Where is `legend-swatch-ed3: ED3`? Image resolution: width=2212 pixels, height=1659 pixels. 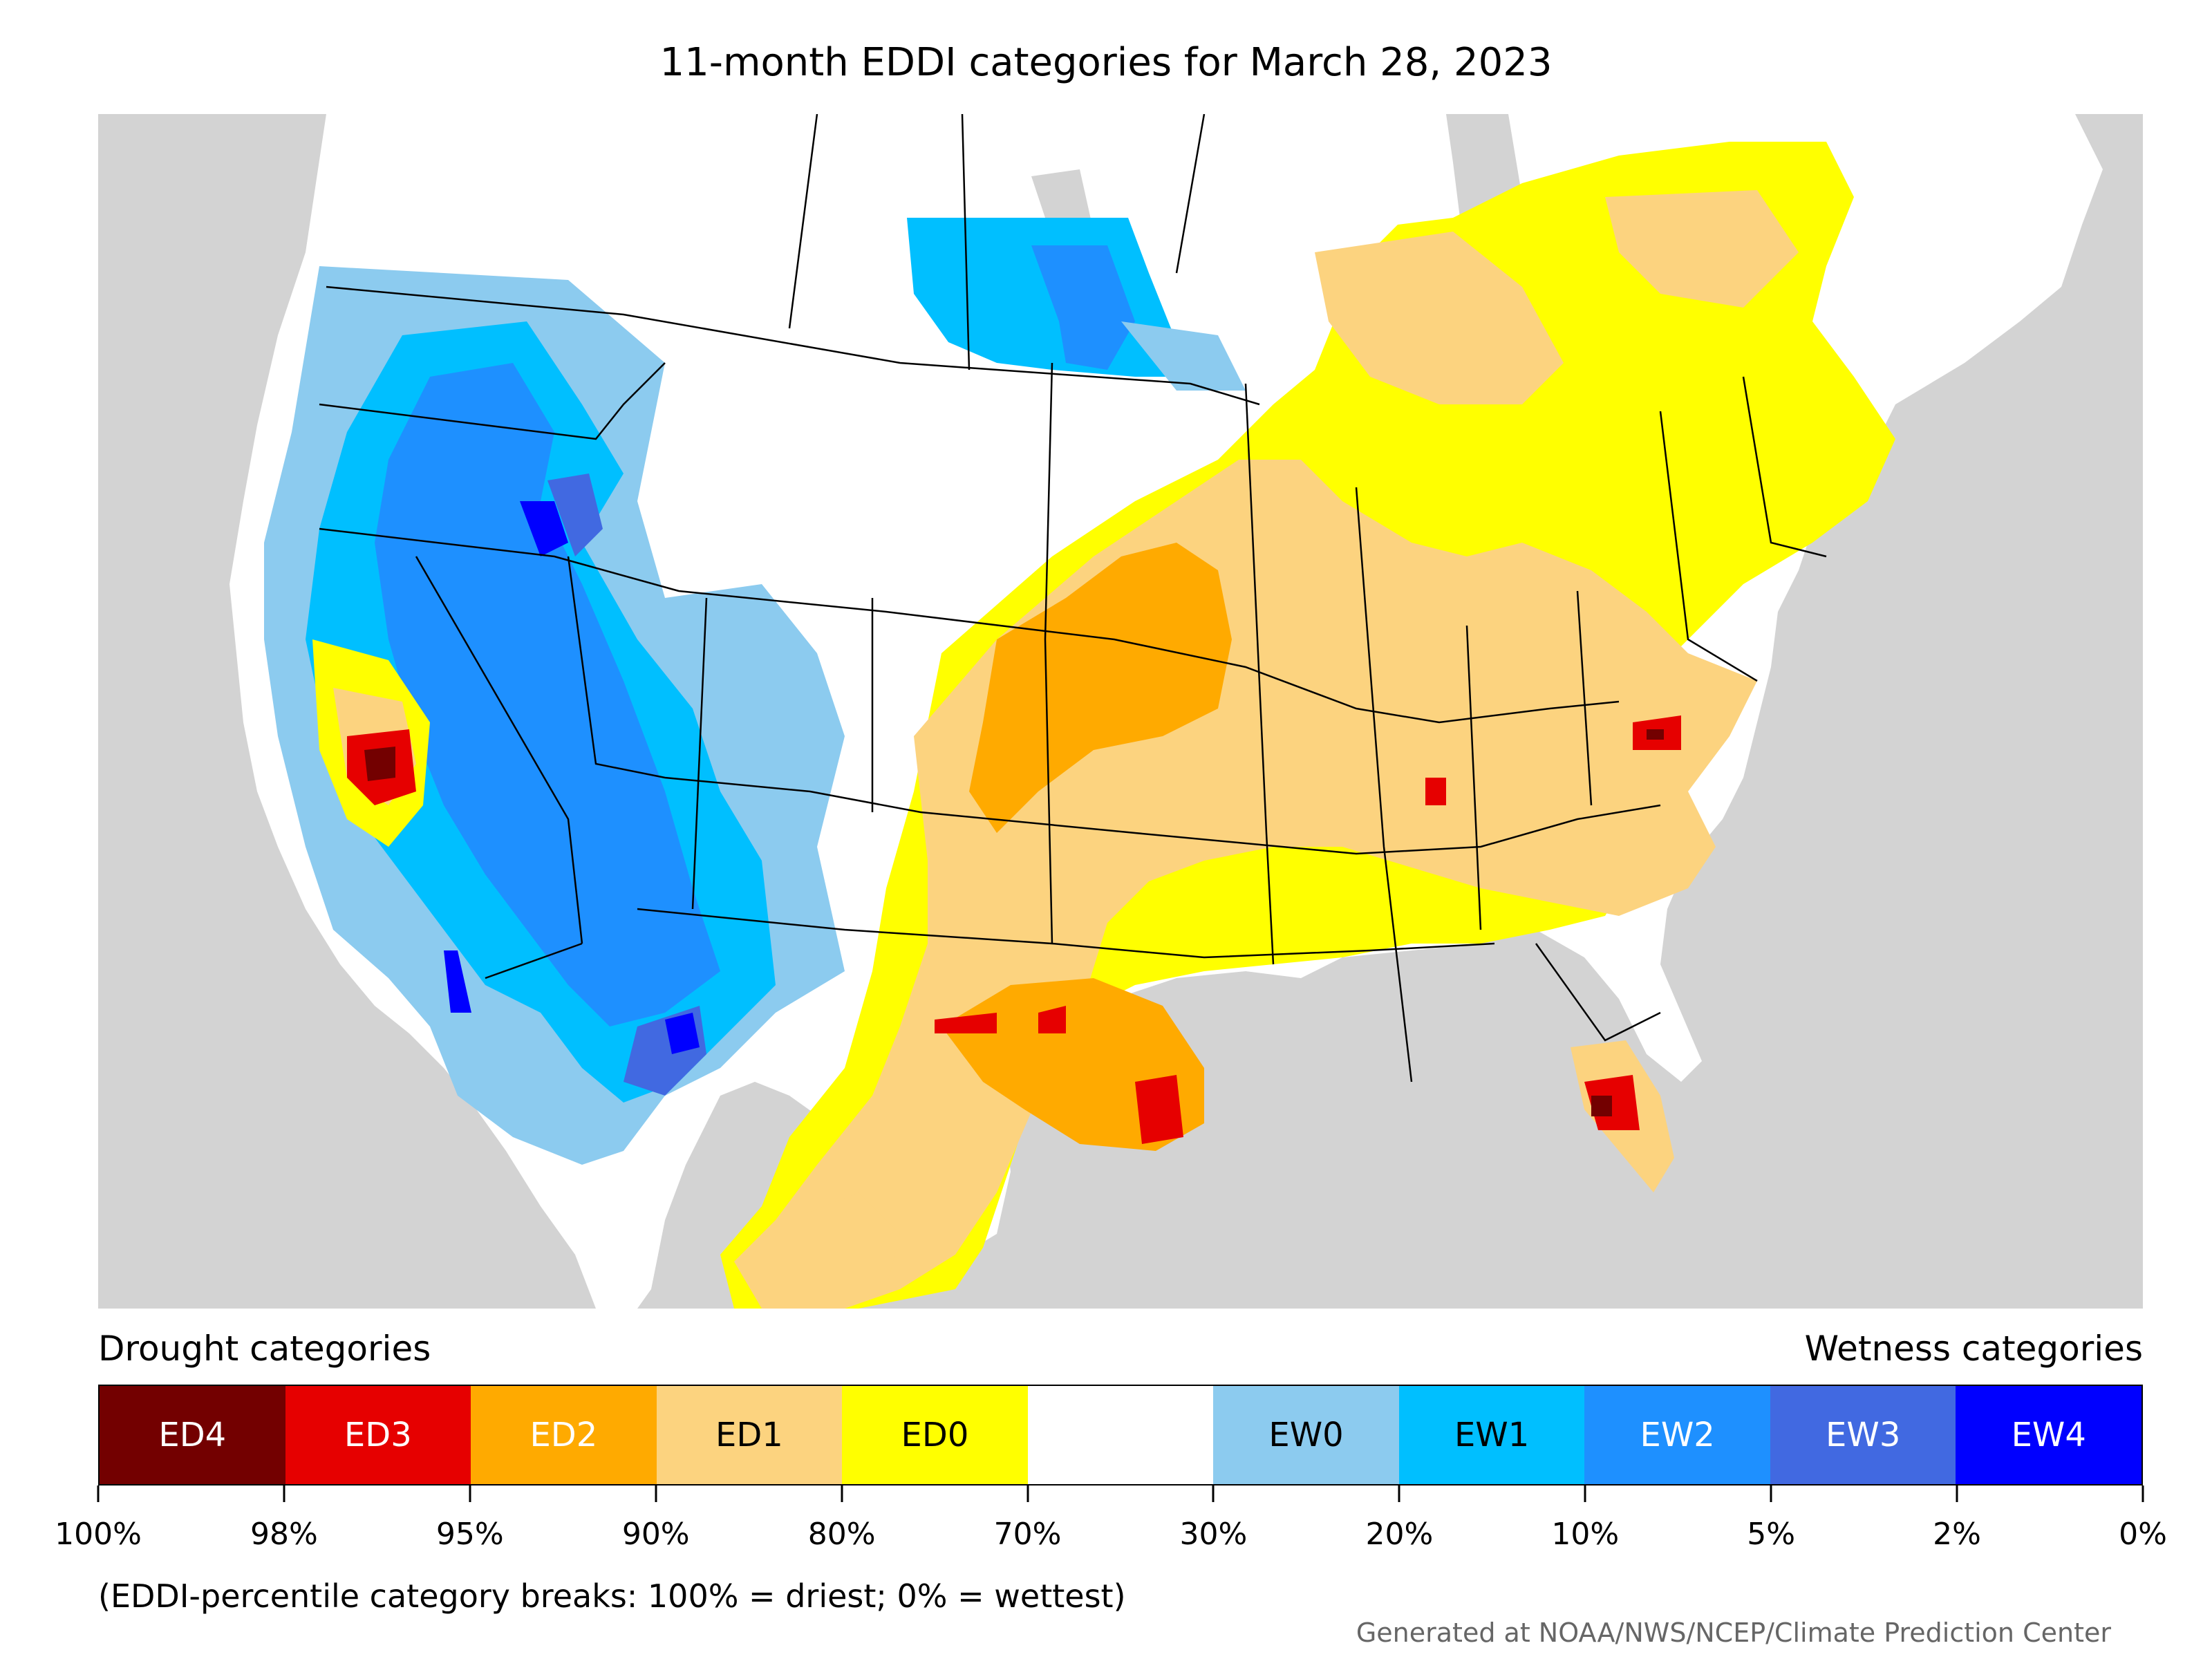
legend-swatch-ed3: ED3 is located at coordinates (378, 1435).